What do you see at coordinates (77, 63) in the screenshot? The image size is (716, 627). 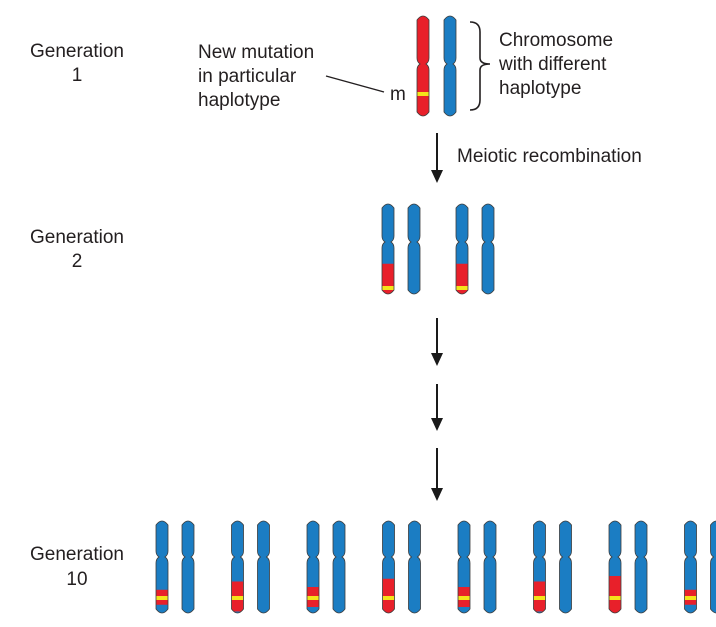 I see `generation-1-label: Generation 1` at bounding box center [77, 63].